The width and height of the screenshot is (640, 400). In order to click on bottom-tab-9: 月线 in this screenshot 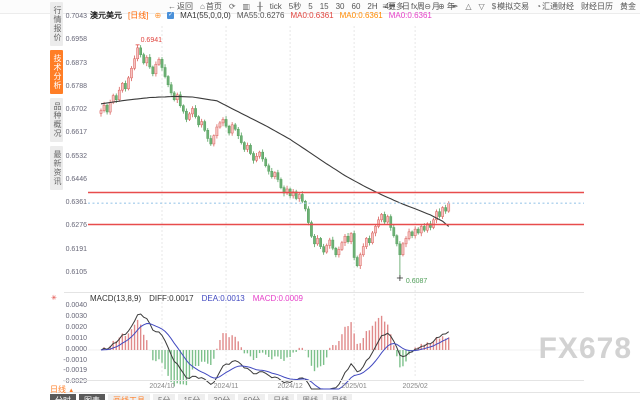, I will do `click(339, 397)`.